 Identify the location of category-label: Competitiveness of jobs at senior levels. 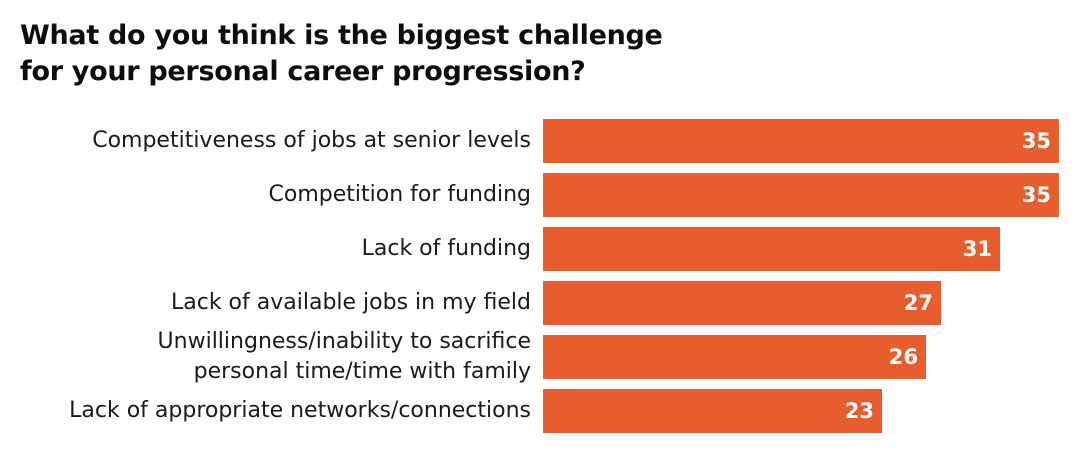
(311, 141).